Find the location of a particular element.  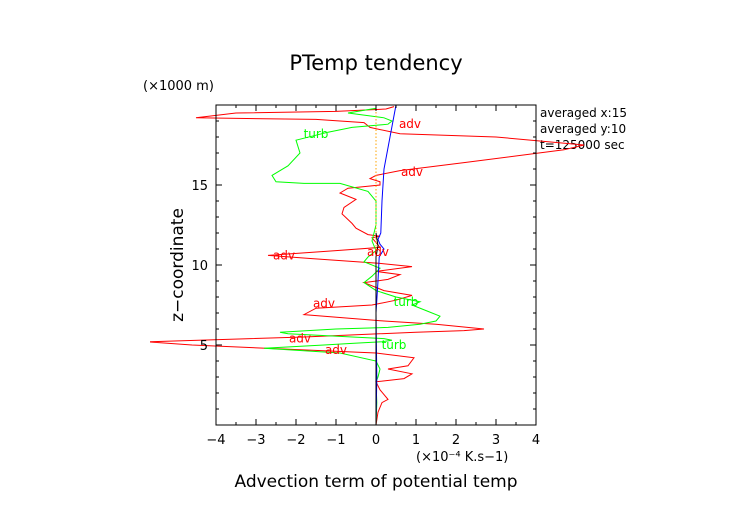

x-tick-label: −1 is located at coordinates (335, 440).